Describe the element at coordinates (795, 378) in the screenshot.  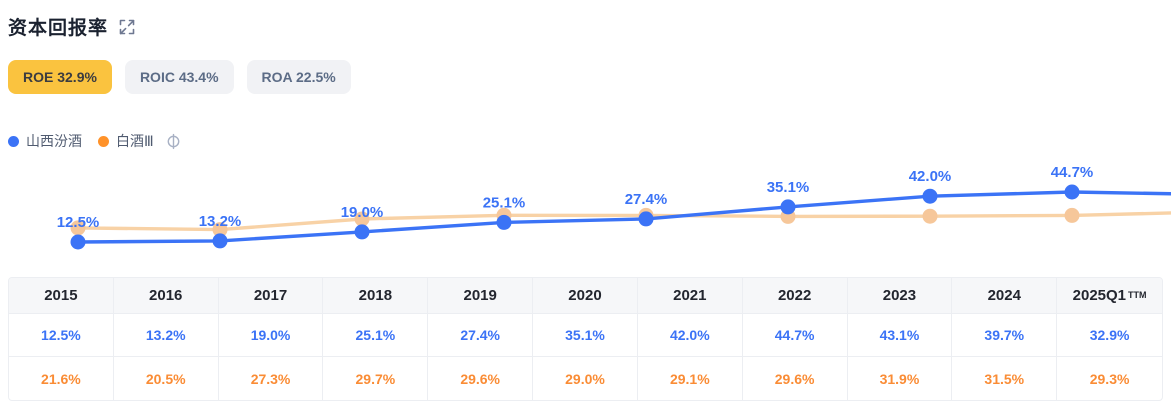
I see `table-cell-白酒Ⅲ-2022: 29.6%` at that location.